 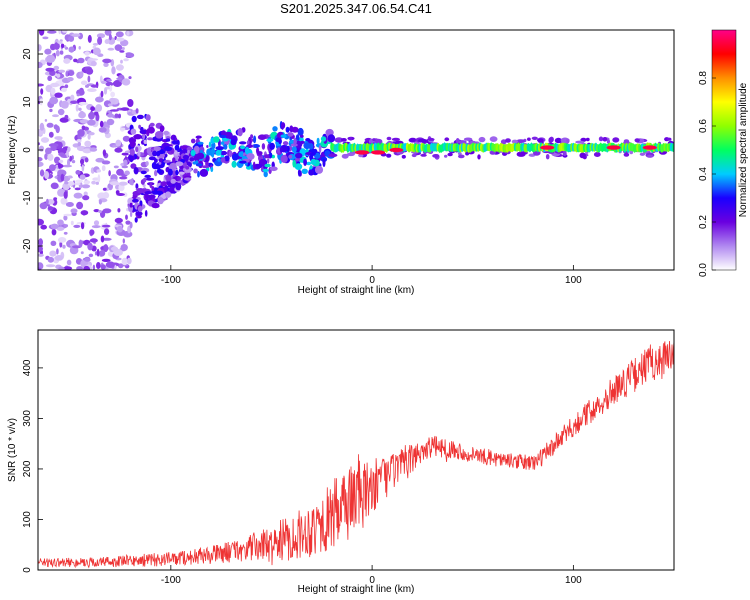 I want to click on y-tick-label: -20, so click(x=27, y=245).